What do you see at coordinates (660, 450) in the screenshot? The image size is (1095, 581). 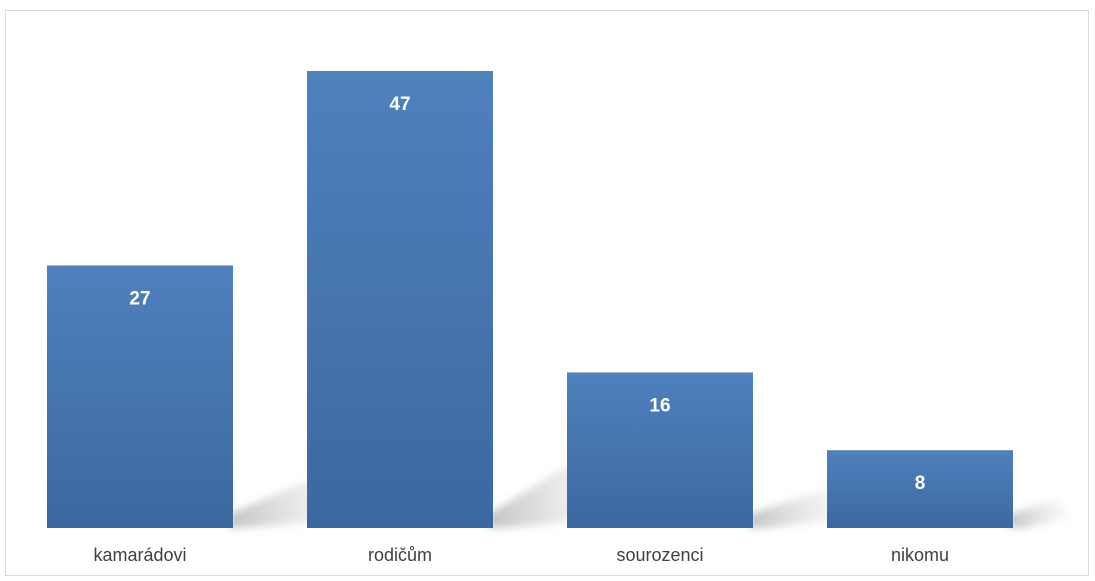 I see `bar-sourozenci` at bounding box center [660, 450].